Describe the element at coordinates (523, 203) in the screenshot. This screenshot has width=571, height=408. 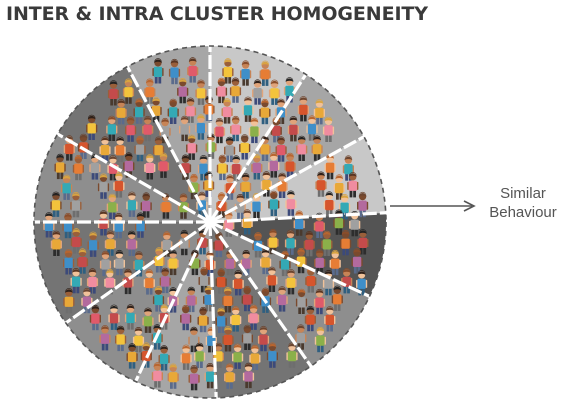
I see `similar-behaviour-label: Similar Behaviour` at that location.